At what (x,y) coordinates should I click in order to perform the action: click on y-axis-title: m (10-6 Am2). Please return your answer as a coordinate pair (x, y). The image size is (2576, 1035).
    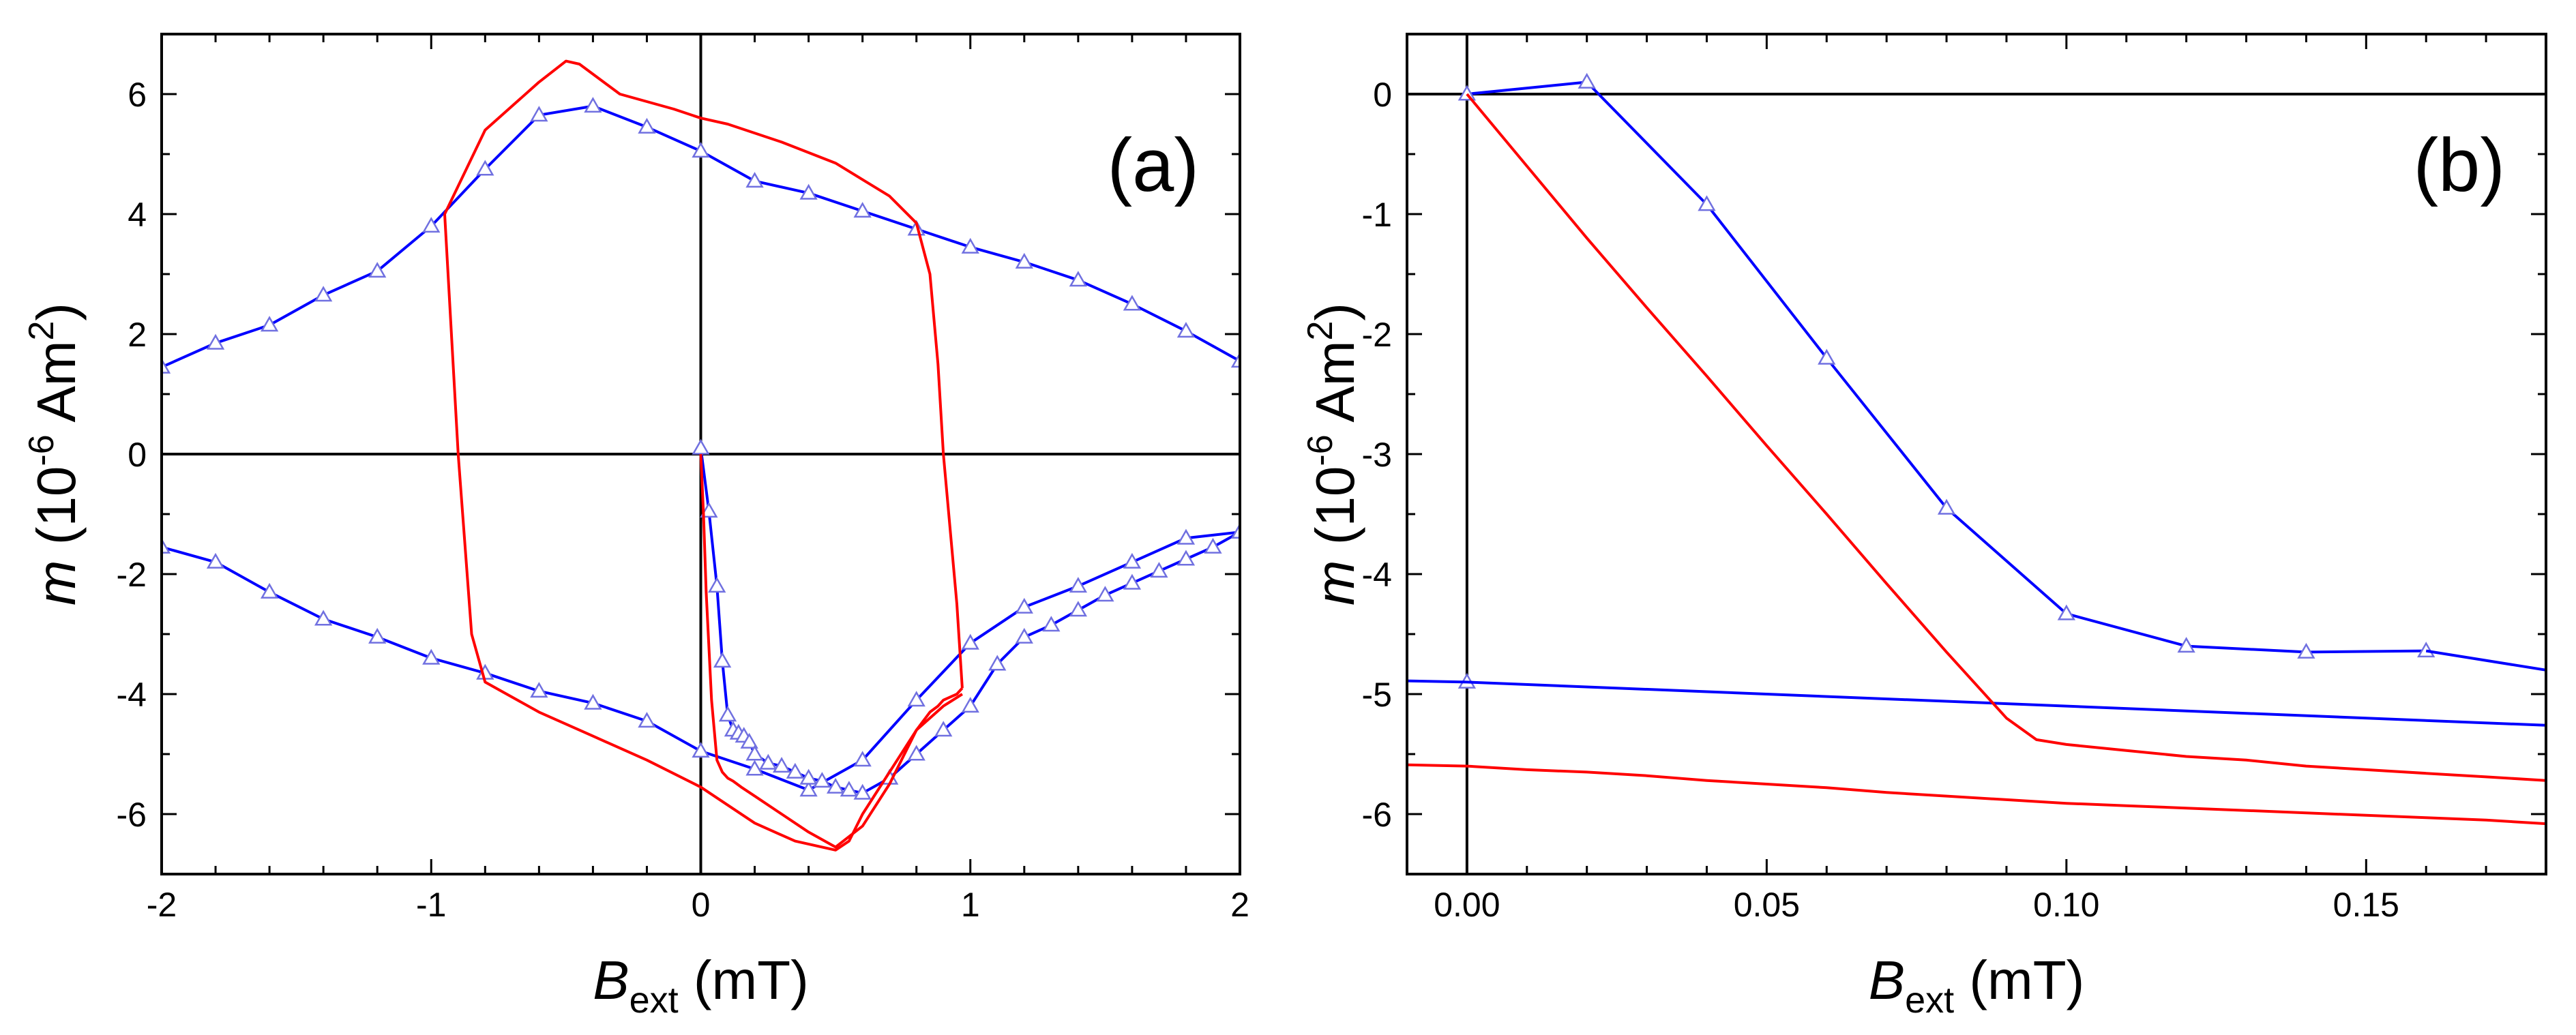
    Looking at the image, I should click on (1333, 454).